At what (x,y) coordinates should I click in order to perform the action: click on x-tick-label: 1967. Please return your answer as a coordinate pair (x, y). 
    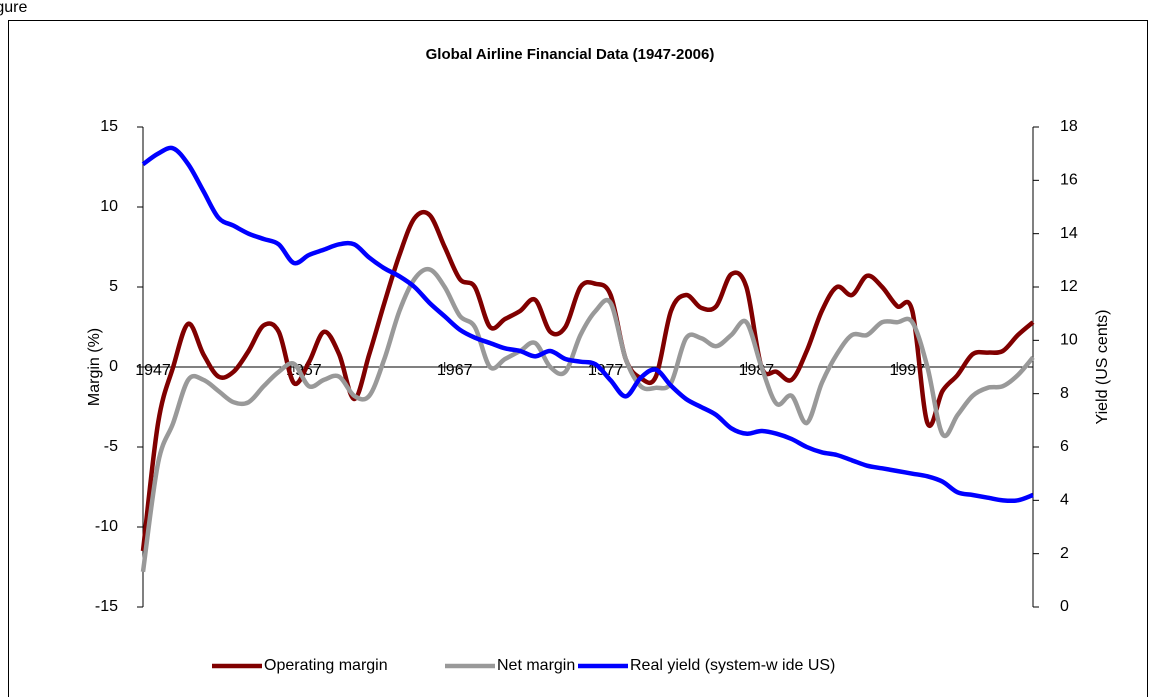
    Looking at the image, I should click on (455, 370).